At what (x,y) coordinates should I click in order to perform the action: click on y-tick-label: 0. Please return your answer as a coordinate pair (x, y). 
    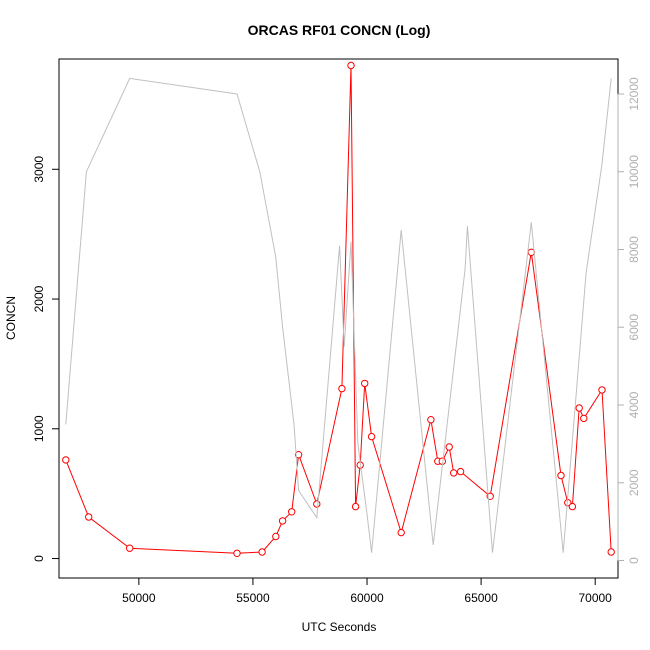
    Looking at the image, I should click on (39, 558).